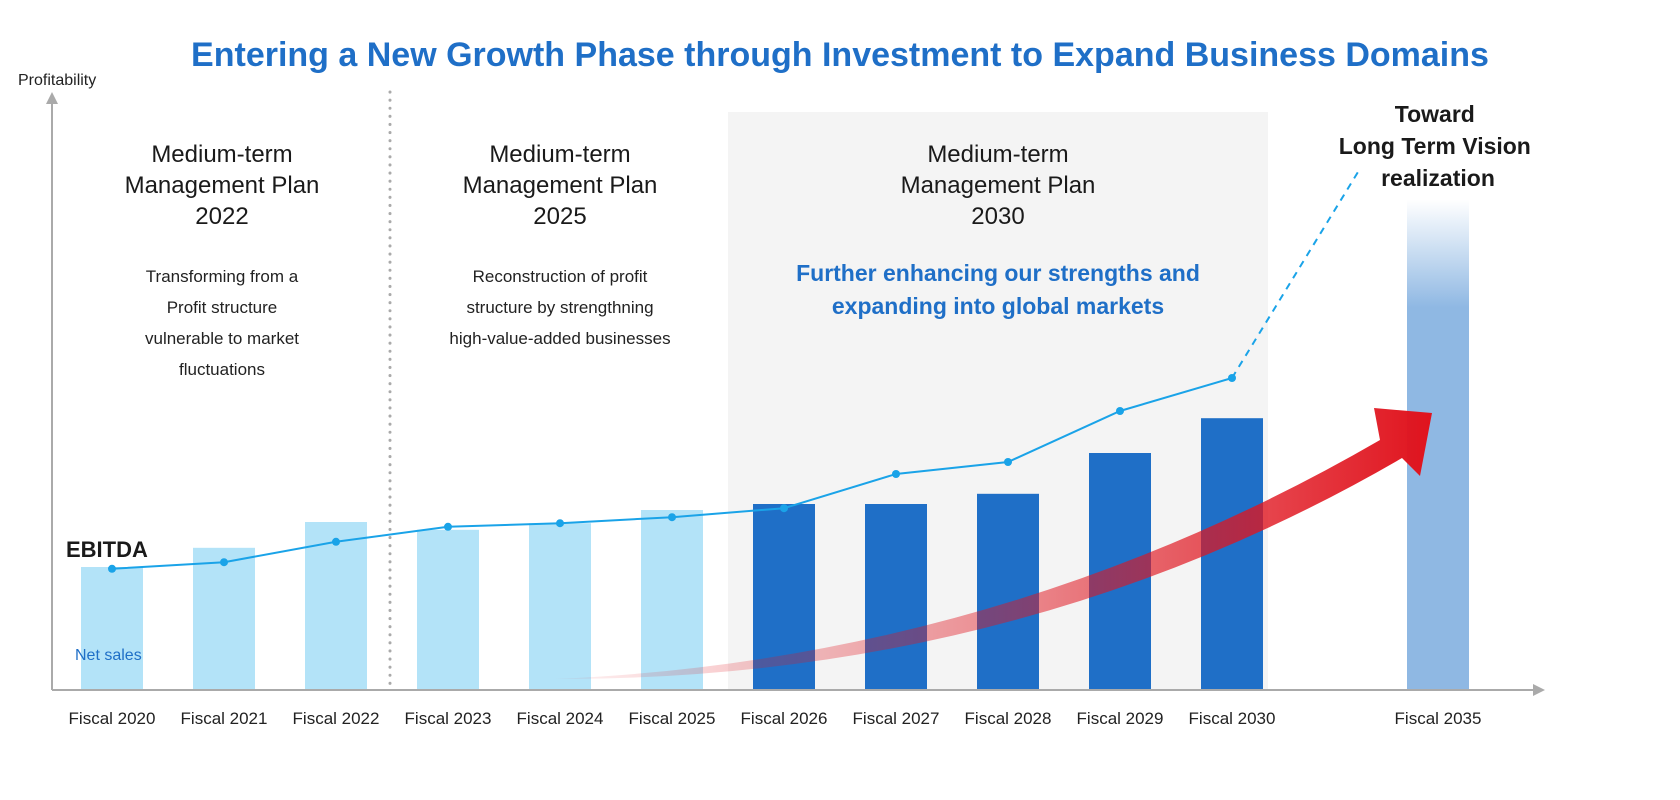 The height and width of the screenshot is (800, 1680). I want to click on x-tick-label: Fiscal 2035, so click(1438, 718).